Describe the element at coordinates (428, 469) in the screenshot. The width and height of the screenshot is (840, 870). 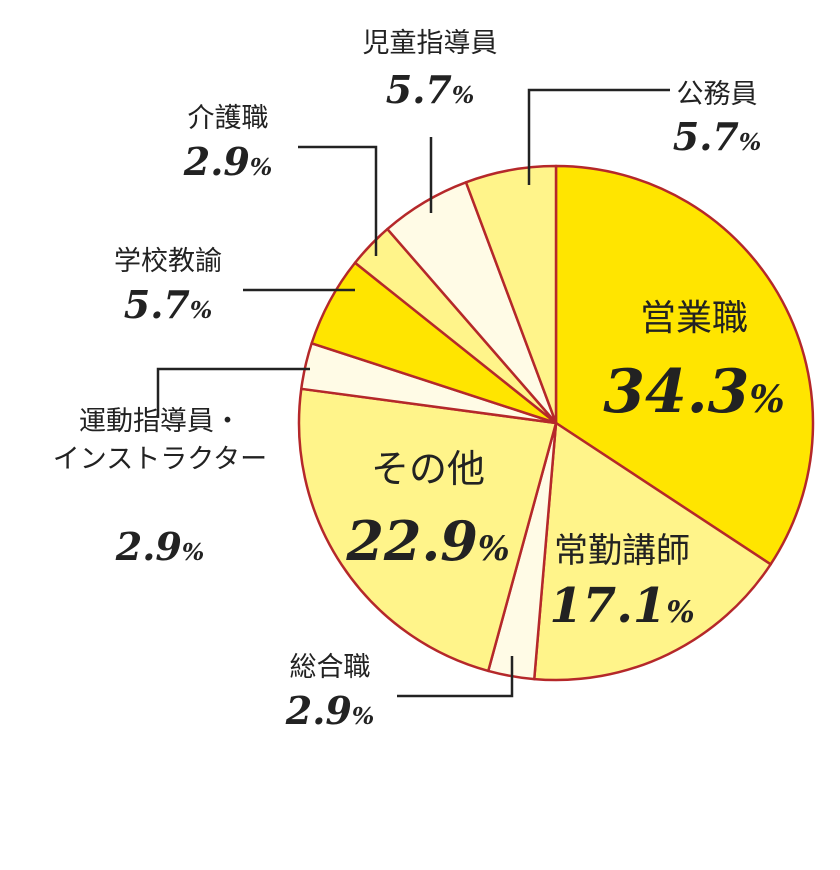
I see `slice-label-other: その他` at that location.